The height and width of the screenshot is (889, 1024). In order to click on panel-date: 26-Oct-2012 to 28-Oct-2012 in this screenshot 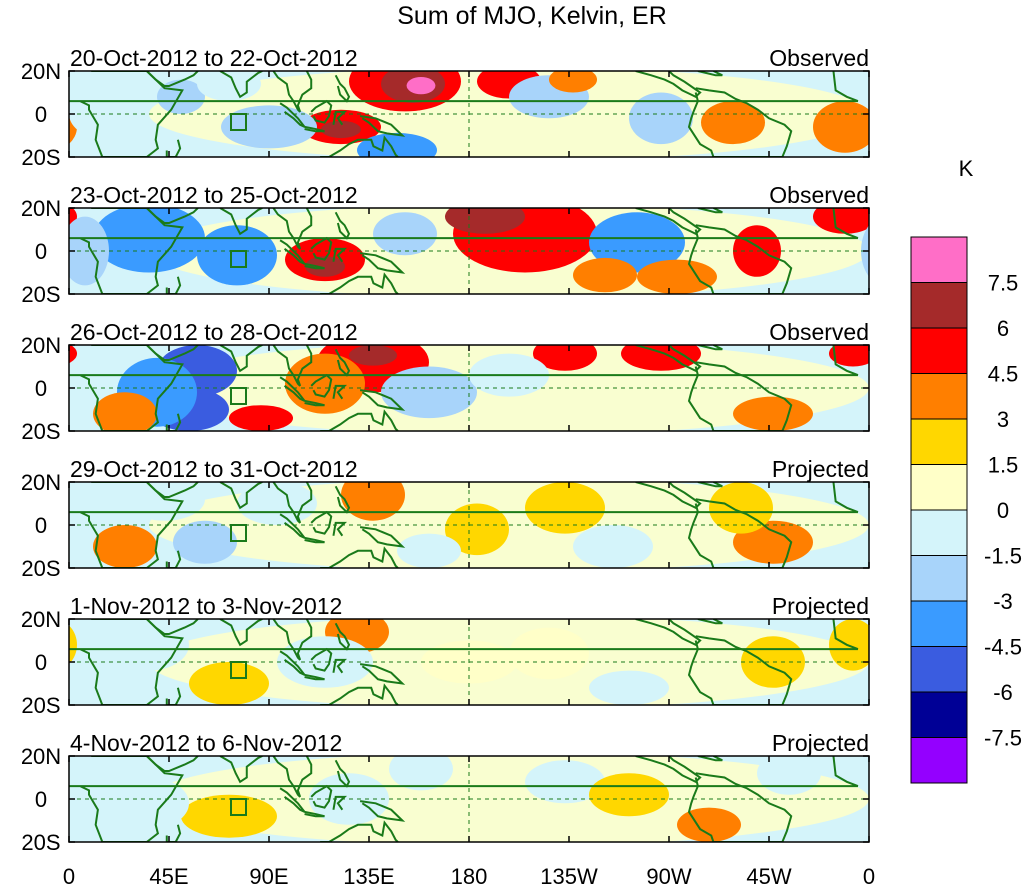, I will do `click(214, 332)`.